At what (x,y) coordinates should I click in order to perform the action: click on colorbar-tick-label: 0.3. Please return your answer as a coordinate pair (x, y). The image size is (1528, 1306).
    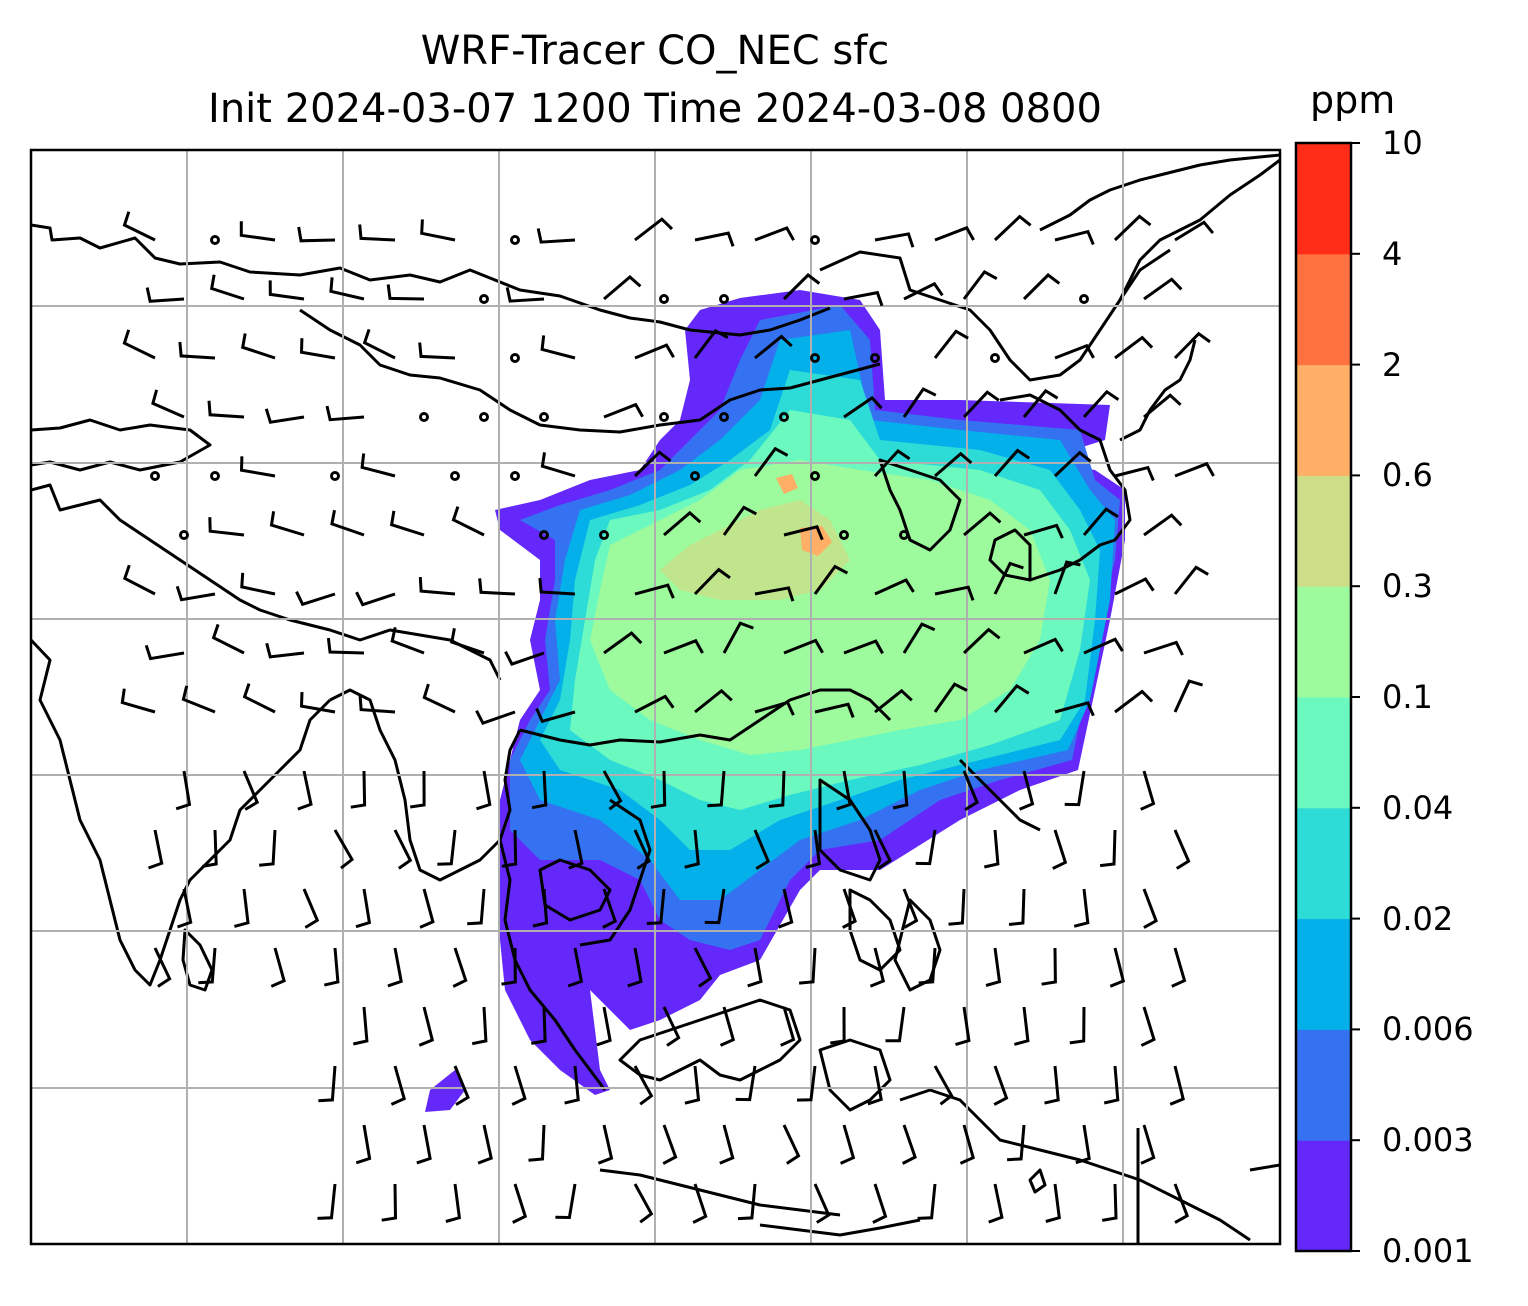
    Looking at the image, I should click on (1407, 586).